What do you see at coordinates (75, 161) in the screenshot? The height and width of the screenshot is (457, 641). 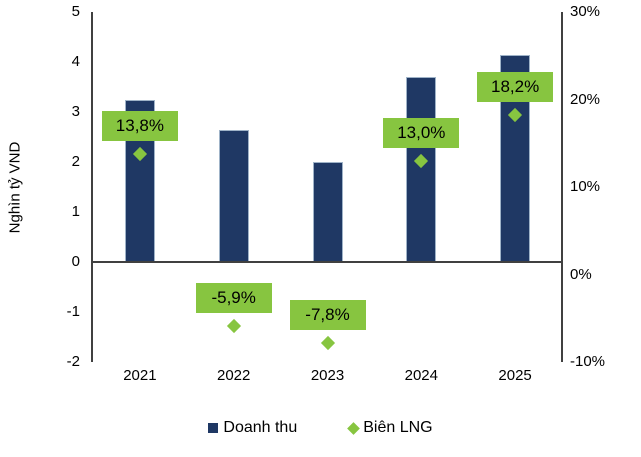 I see `left-tick-2: 2` at bounding box center [75, 161].